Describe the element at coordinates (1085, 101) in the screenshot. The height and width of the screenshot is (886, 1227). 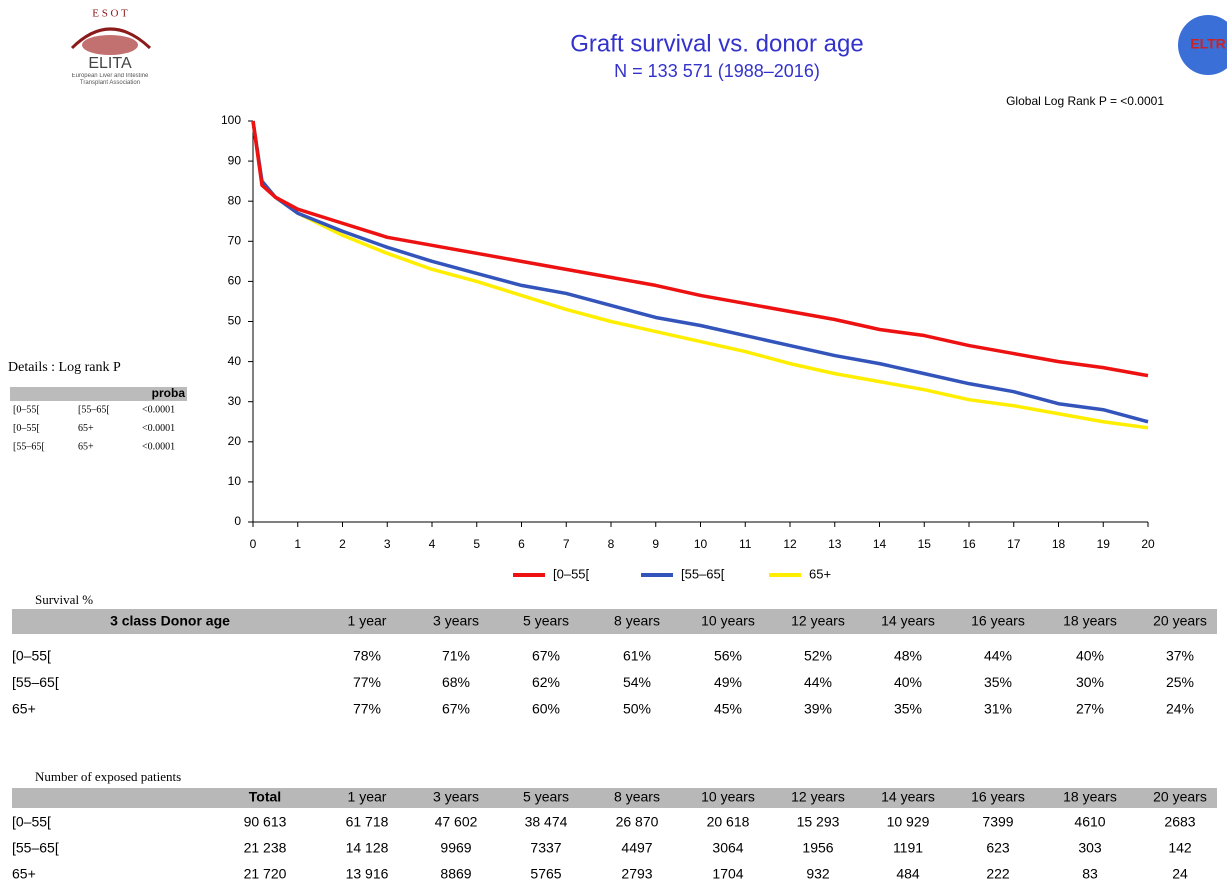
I see `annotation: Global Log Rank P = <0.0001` at that location.